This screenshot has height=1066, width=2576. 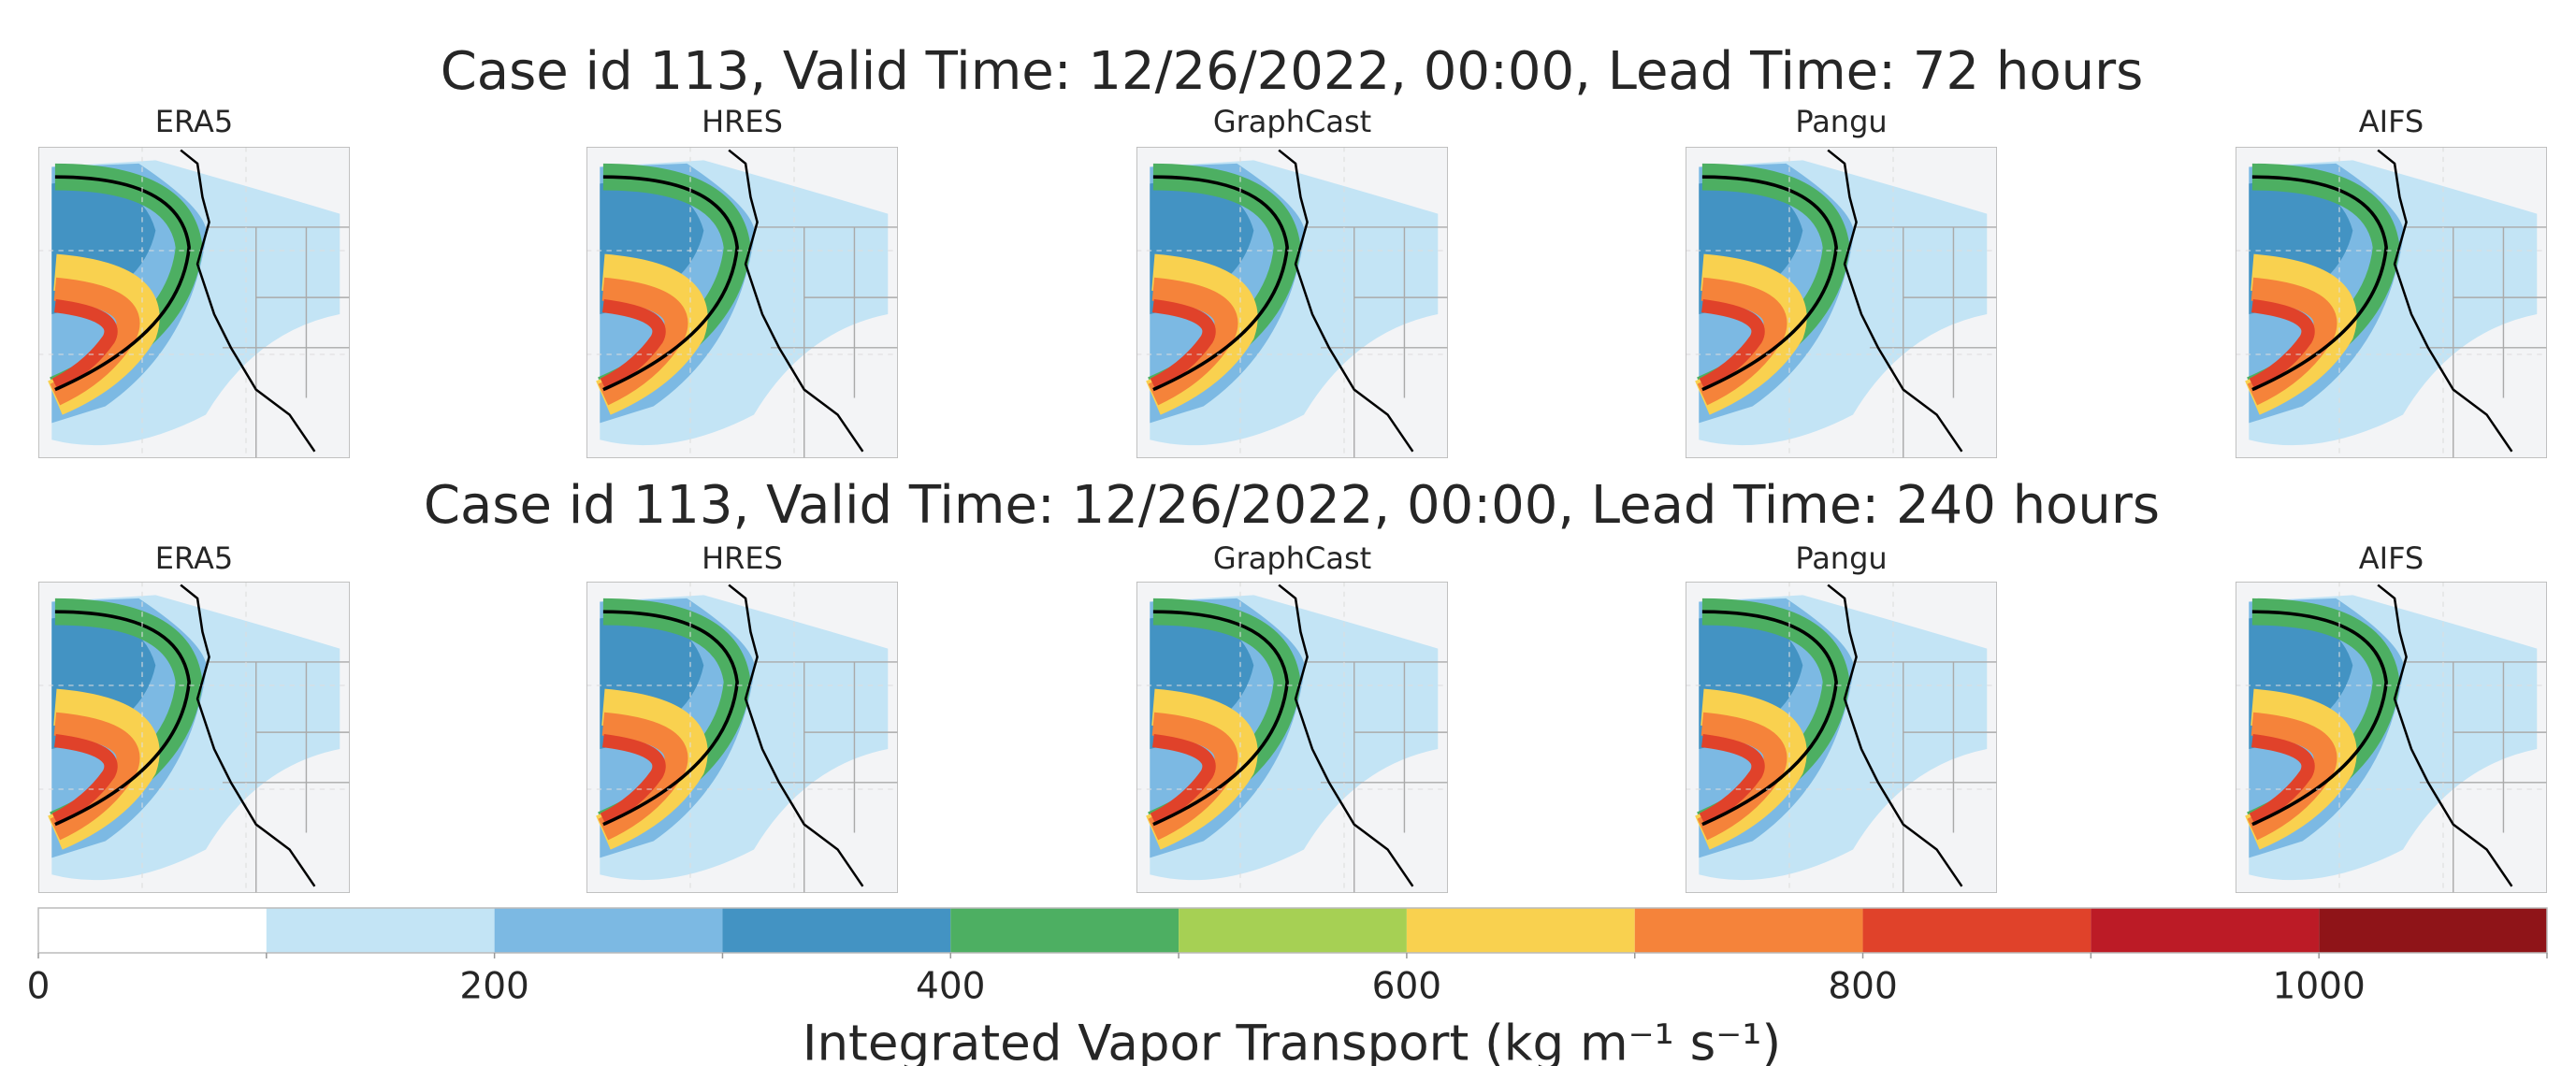 What do you see at coordinates (950, 987) in the screenshot?
I see `colorbar-tick-label: 400` at bounding box center [950, 987].